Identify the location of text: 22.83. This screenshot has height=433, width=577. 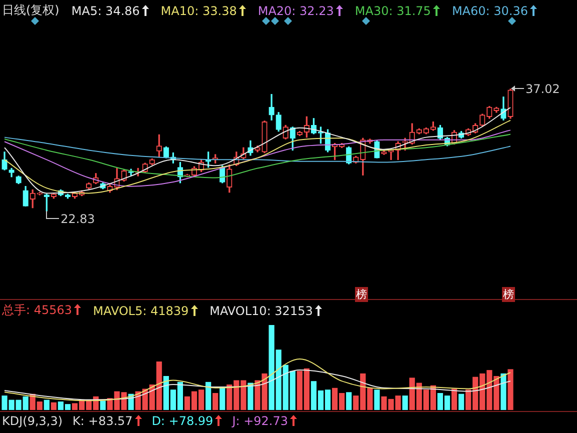
(77, 219).